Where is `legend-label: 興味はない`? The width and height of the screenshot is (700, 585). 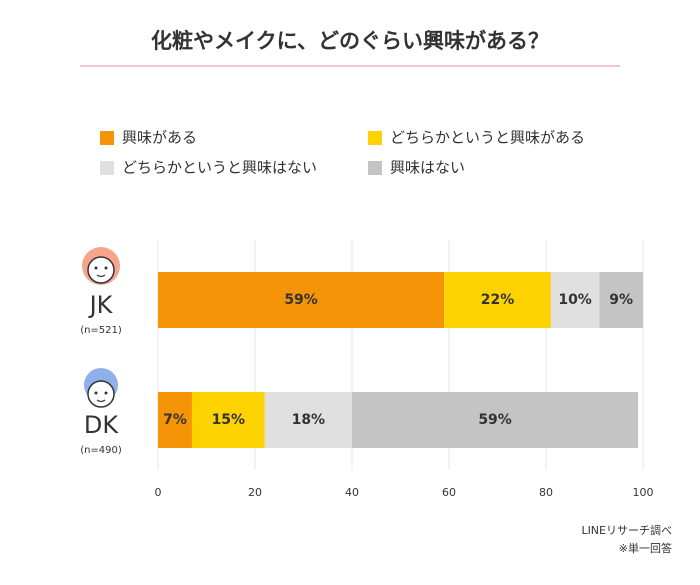 legend-label: 興味はない is located at coordinates (427, 168).